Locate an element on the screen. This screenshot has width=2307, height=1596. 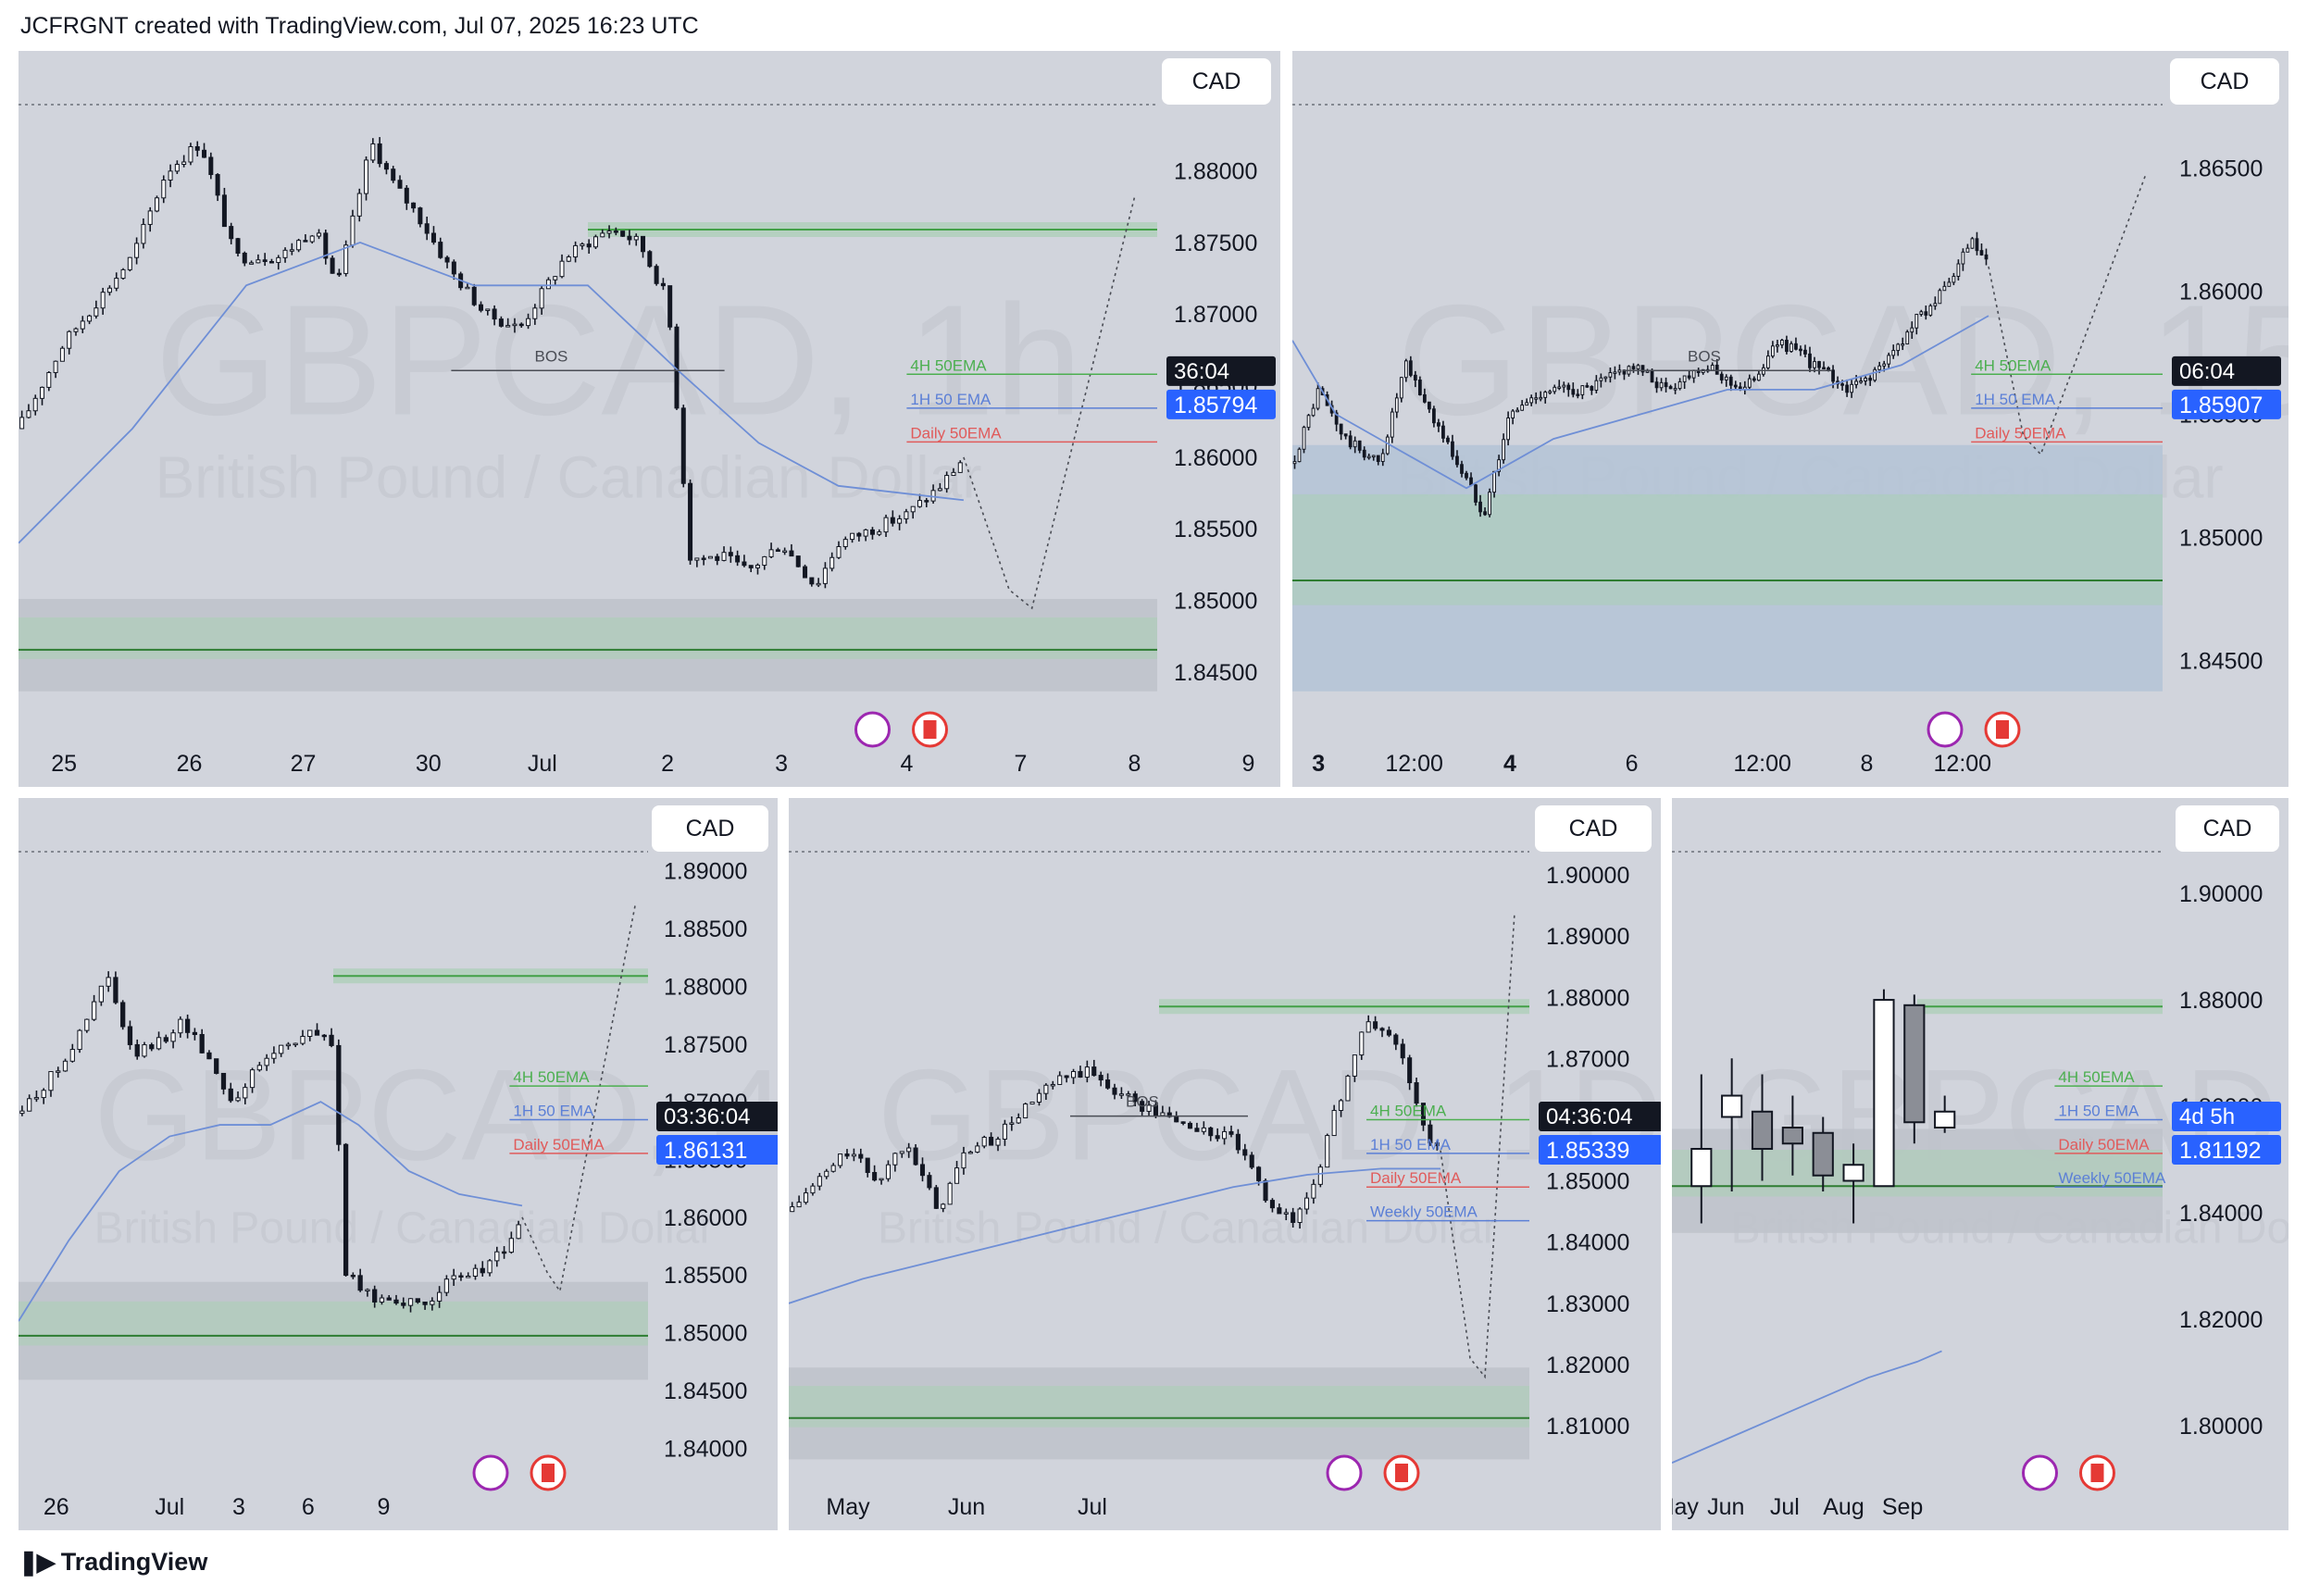
annotation-label: Daily 50EMA is located at coordinates (2104, 1144).